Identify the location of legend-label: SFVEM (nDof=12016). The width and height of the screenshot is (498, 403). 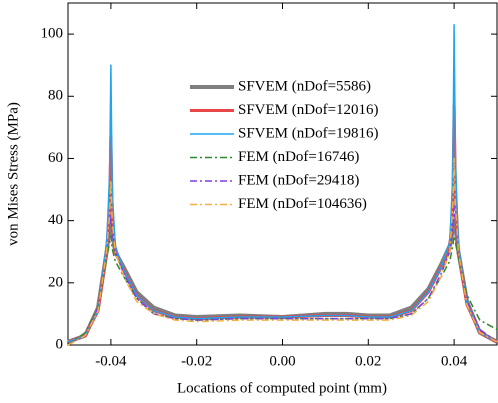
(308, 110).